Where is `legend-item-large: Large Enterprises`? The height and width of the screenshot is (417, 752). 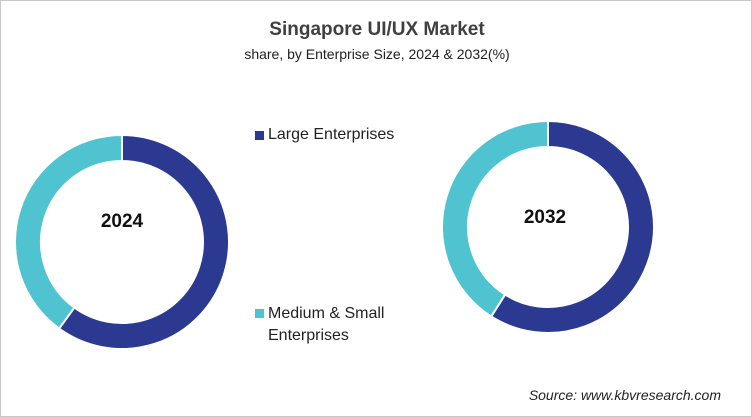 legend-item-large: Large Enterprises is located at coordinates (331, 134).